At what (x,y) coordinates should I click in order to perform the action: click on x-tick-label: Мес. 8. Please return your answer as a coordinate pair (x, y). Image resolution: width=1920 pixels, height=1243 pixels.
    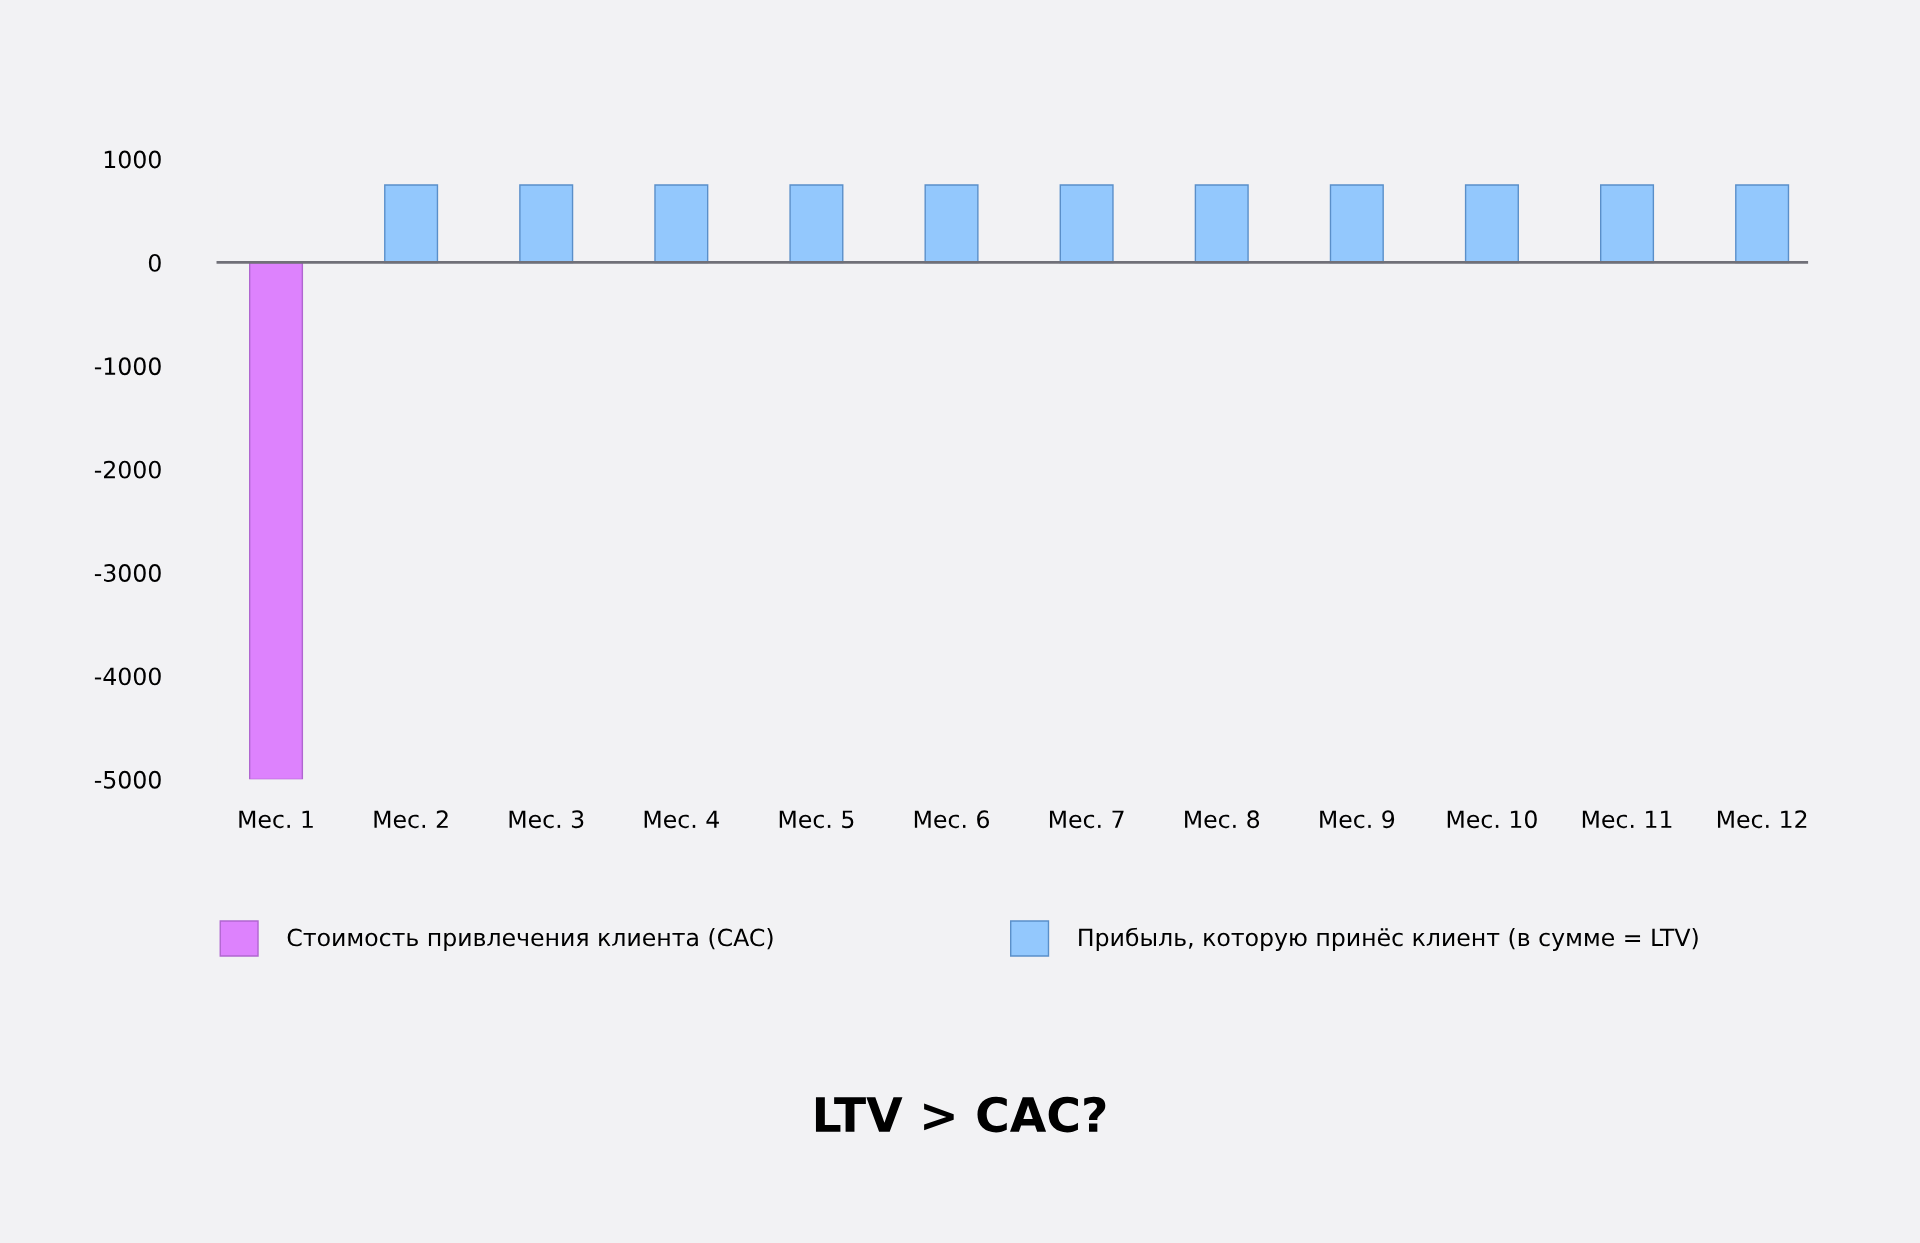
    Looking at the image, I should click on (1222, 819).